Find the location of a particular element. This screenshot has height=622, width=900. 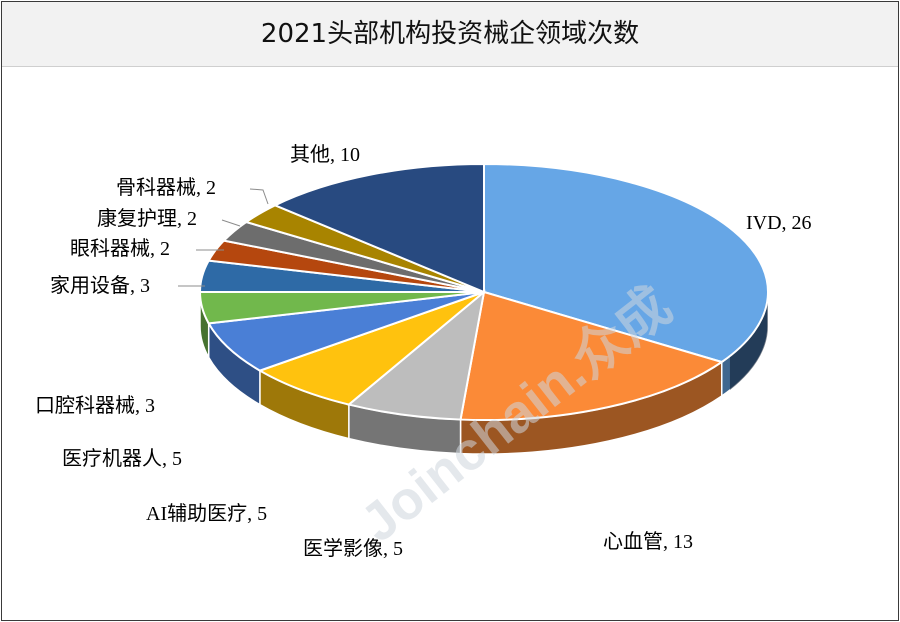

slice-label-4: 医疗机器人, 5 is located at coordinates (122, 458).